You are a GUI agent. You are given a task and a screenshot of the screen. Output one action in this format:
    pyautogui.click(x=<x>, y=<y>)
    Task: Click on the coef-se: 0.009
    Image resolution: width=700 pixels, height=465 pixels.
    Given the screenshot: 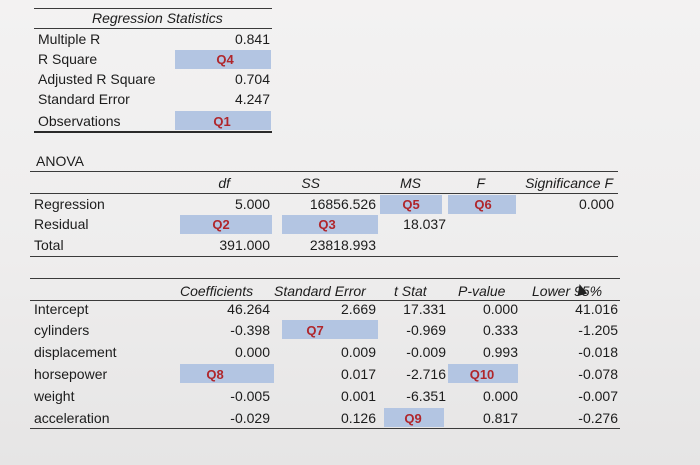 What is the action you would take?
    pyautogui.click(x=358, y=352)
    